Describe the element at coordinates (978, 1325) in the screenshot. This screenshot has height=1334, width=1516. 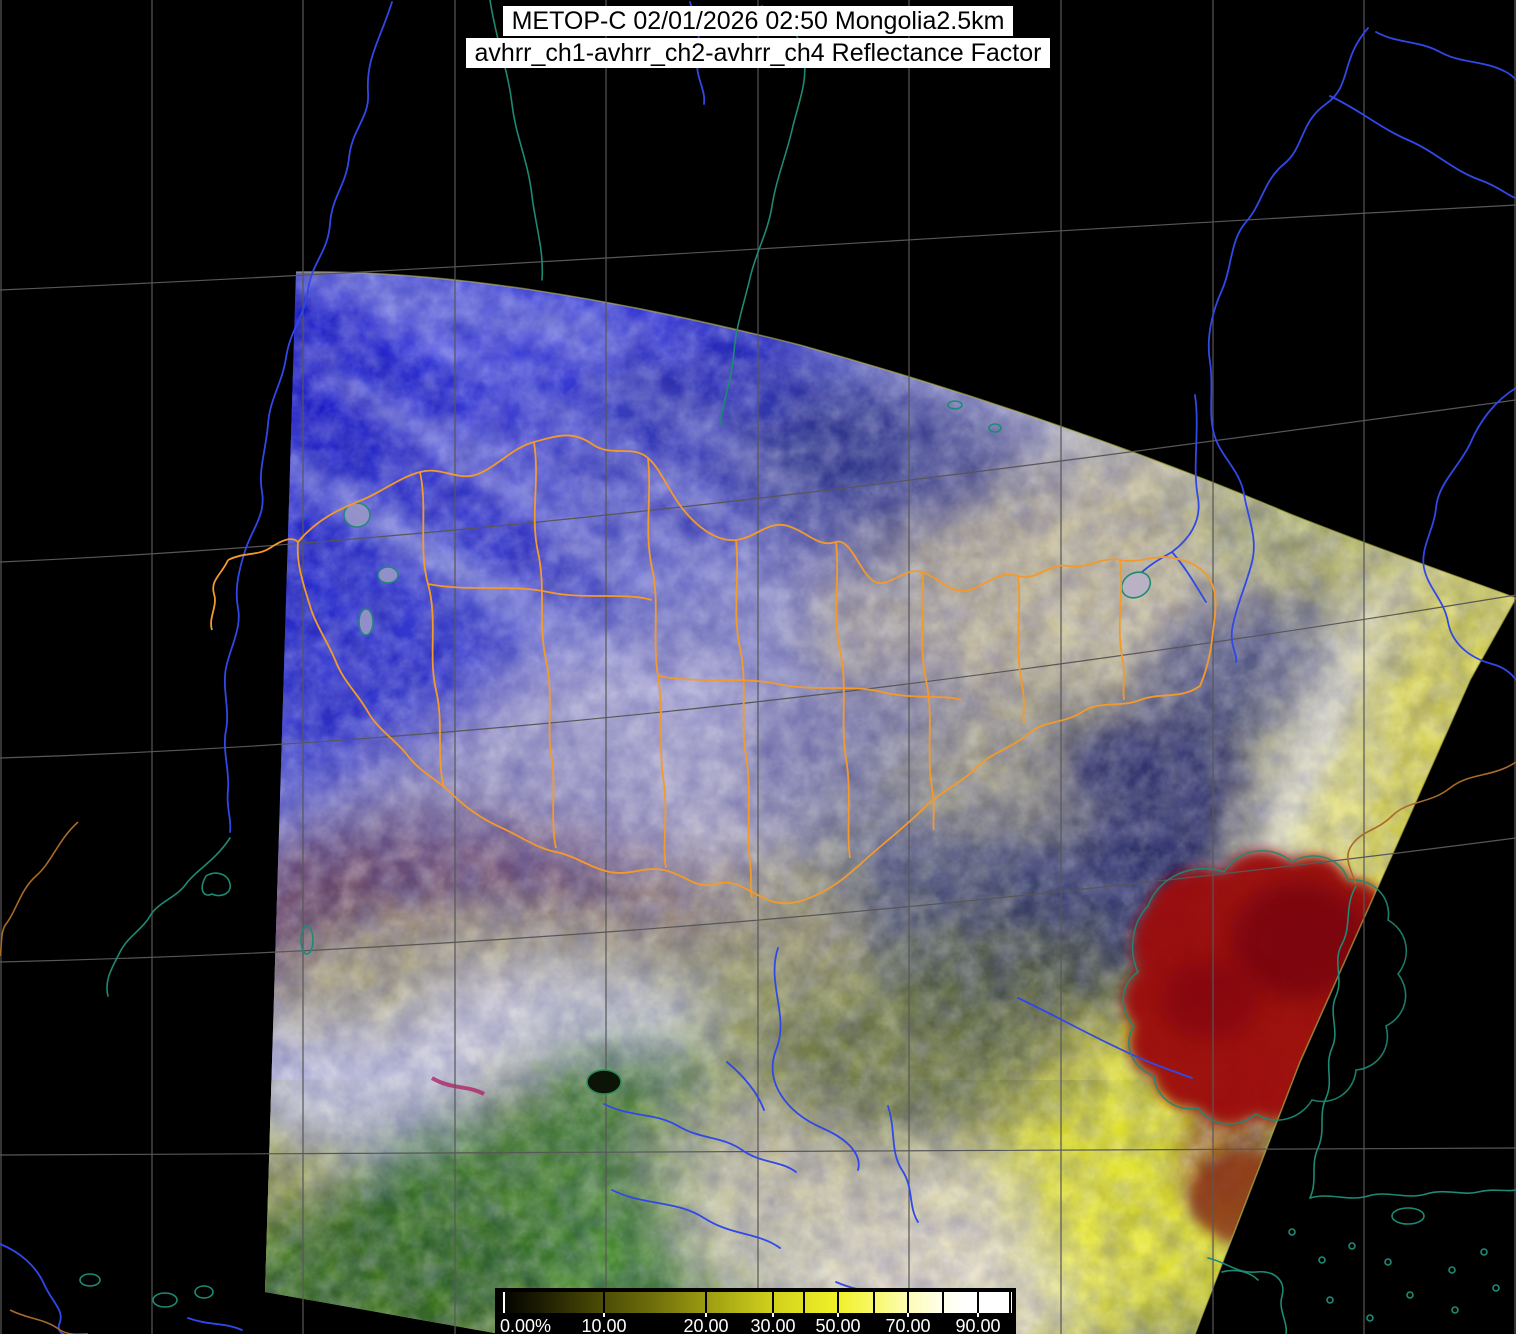
I see `colorbar-label-90: 90.00` at that location.